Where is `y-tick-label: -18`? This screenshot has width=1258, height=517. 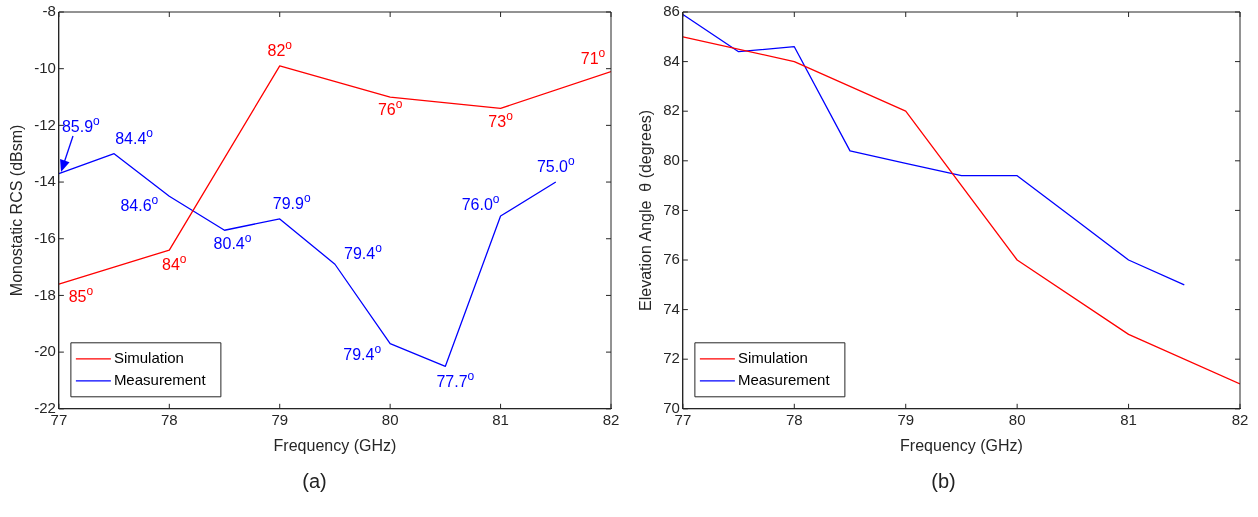 y-tick-label: -18 is located at coordinates (45, 294).